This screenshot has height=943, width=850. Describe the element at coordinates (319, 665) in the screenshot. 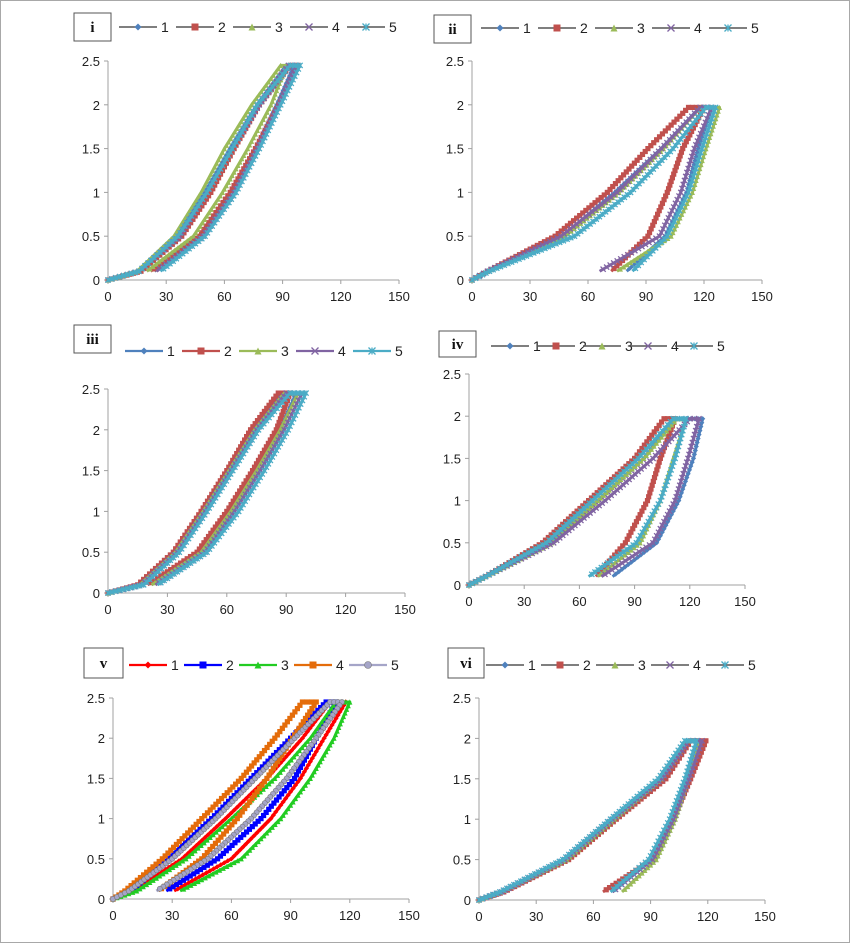

I see `legend-entry-4: 4` at that location.